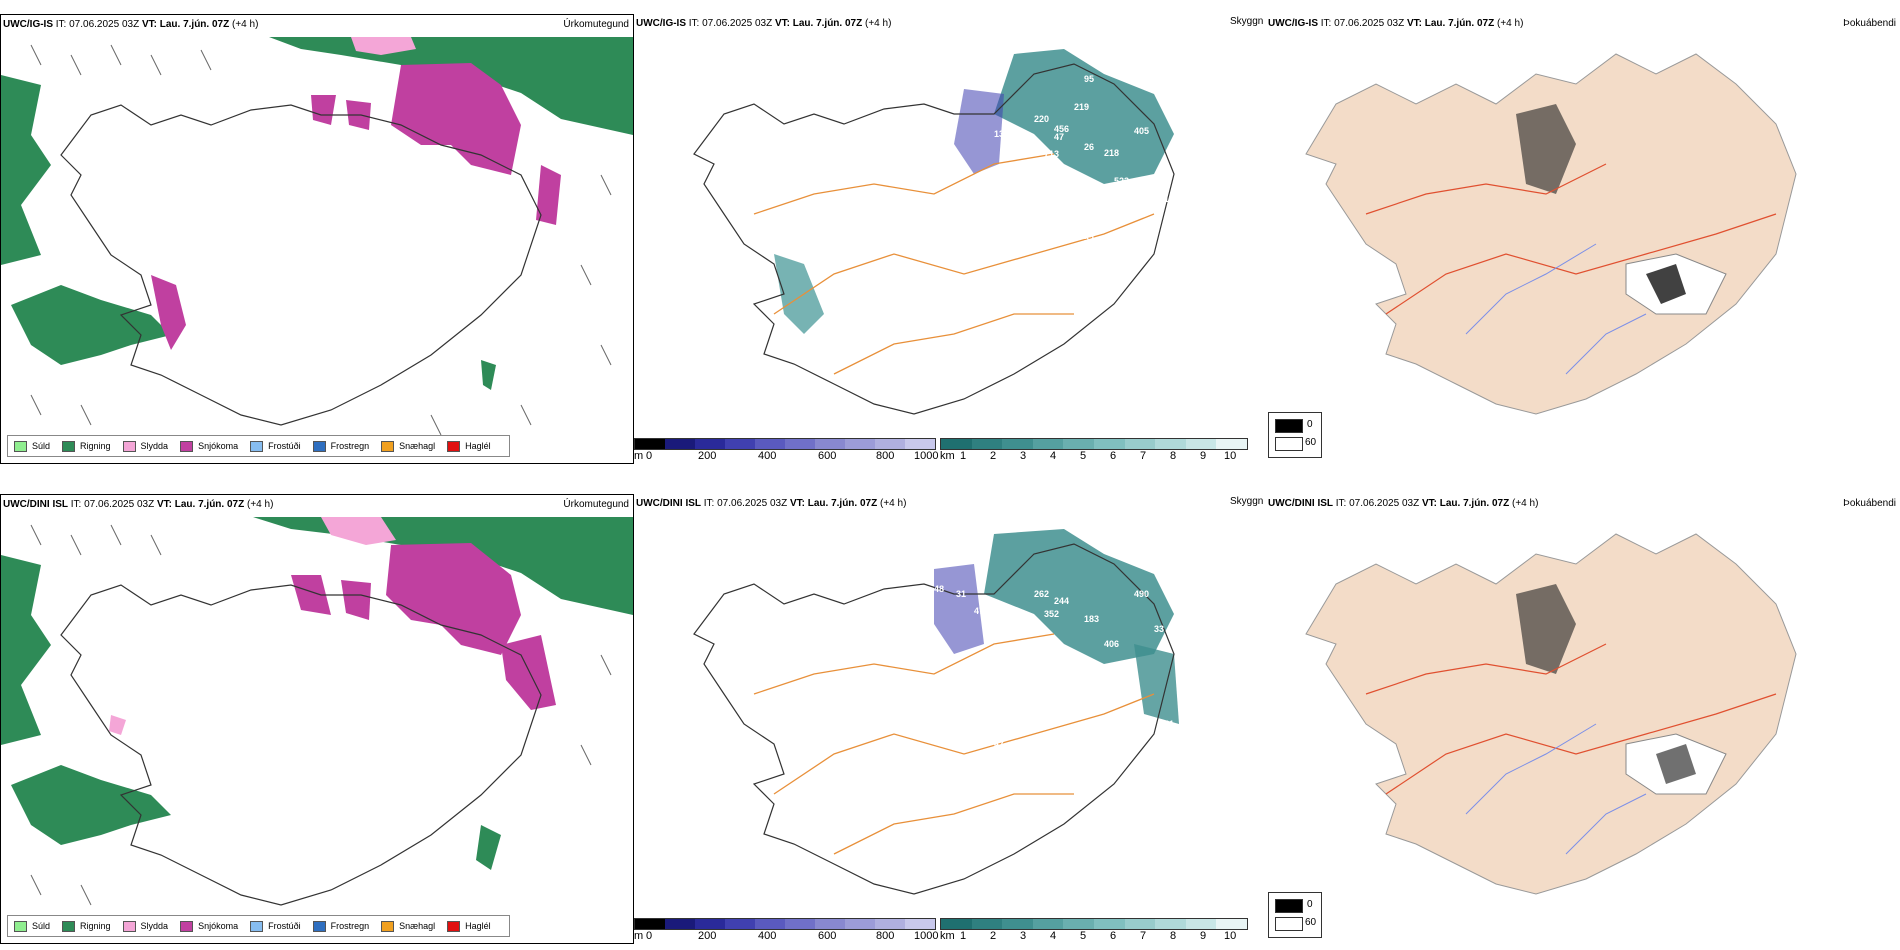 Image resolution: width=1900 pixels, height=950 pixels. I want to click on visibility-value-label: 406, so click(1112, 644).